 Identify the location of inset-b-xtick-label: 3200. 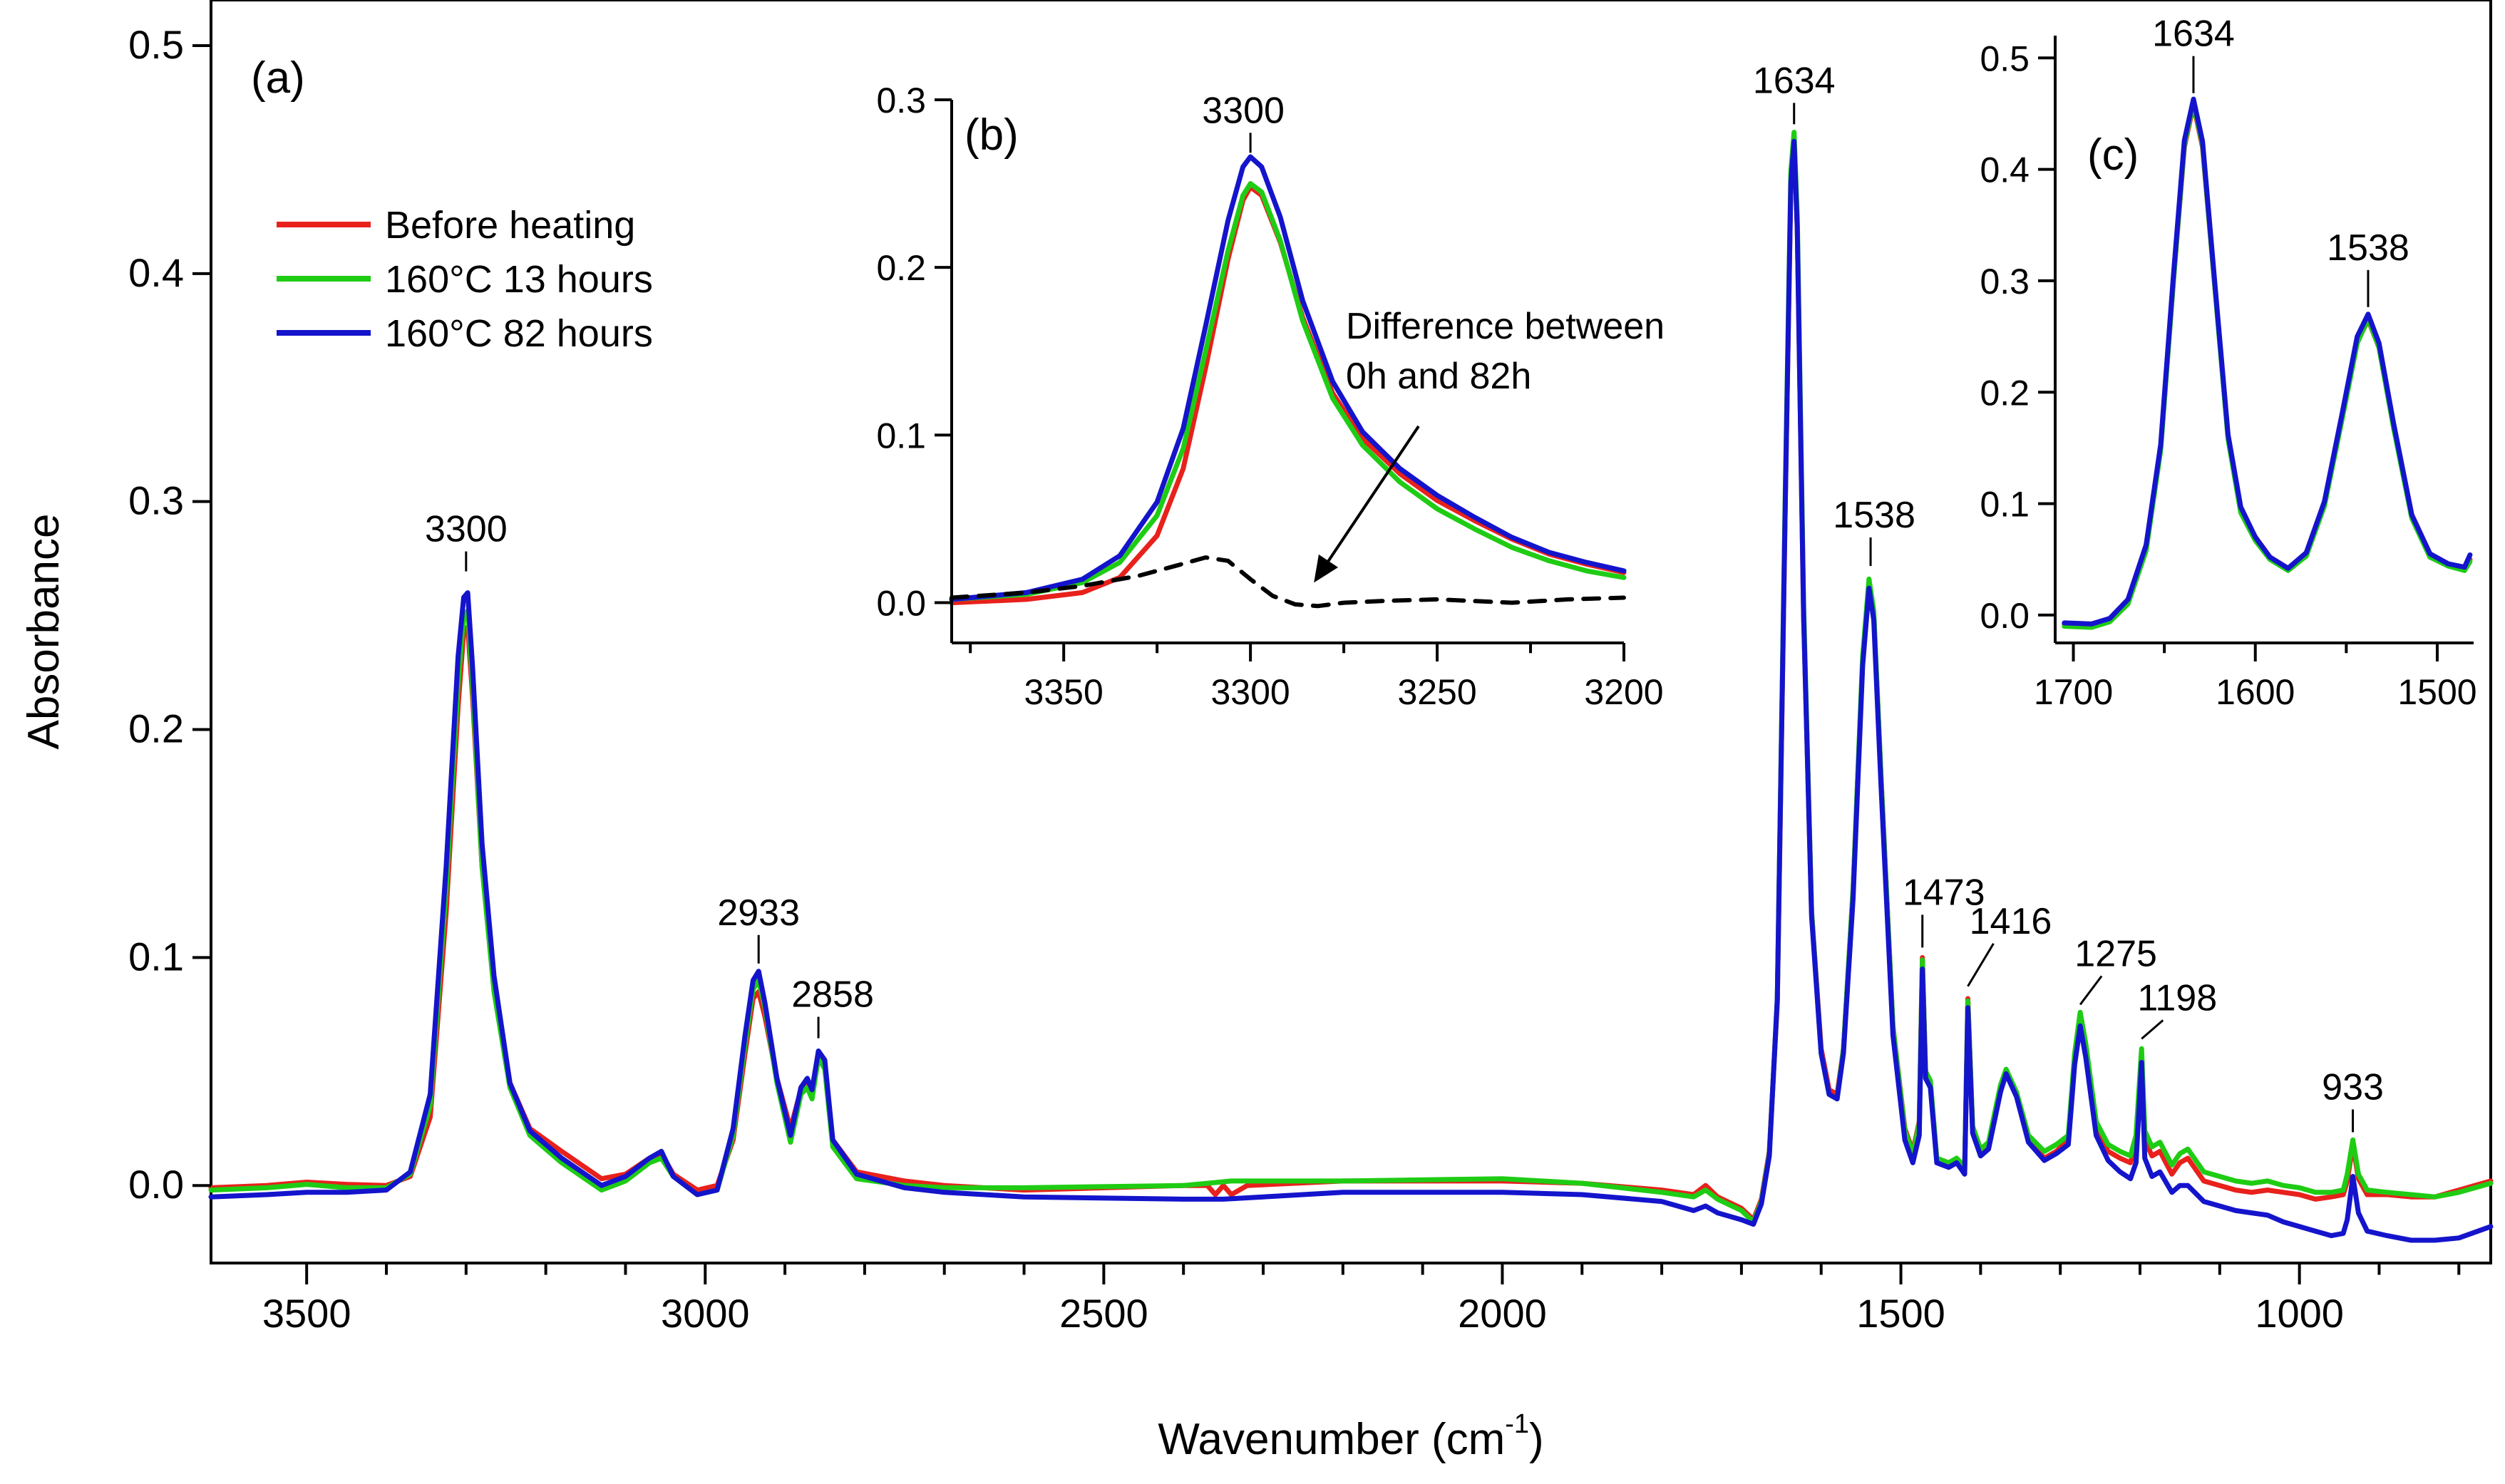
(1623, 692).